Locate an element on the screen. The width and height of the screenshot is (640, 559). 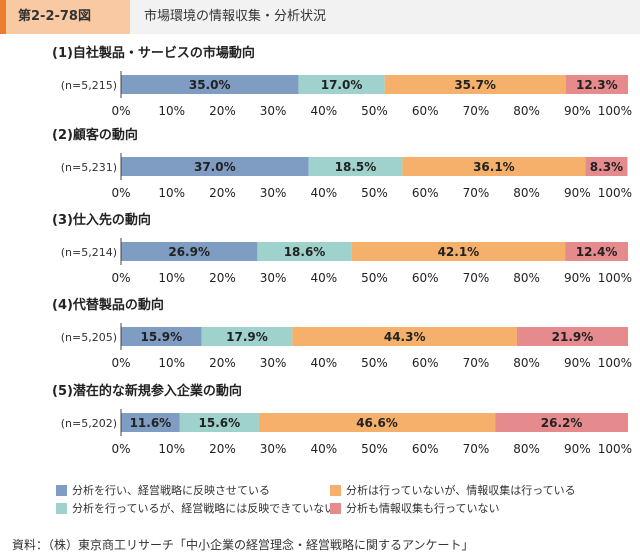
chart-3-data-label-2: 18.6% is located at coordinates (305, 252).